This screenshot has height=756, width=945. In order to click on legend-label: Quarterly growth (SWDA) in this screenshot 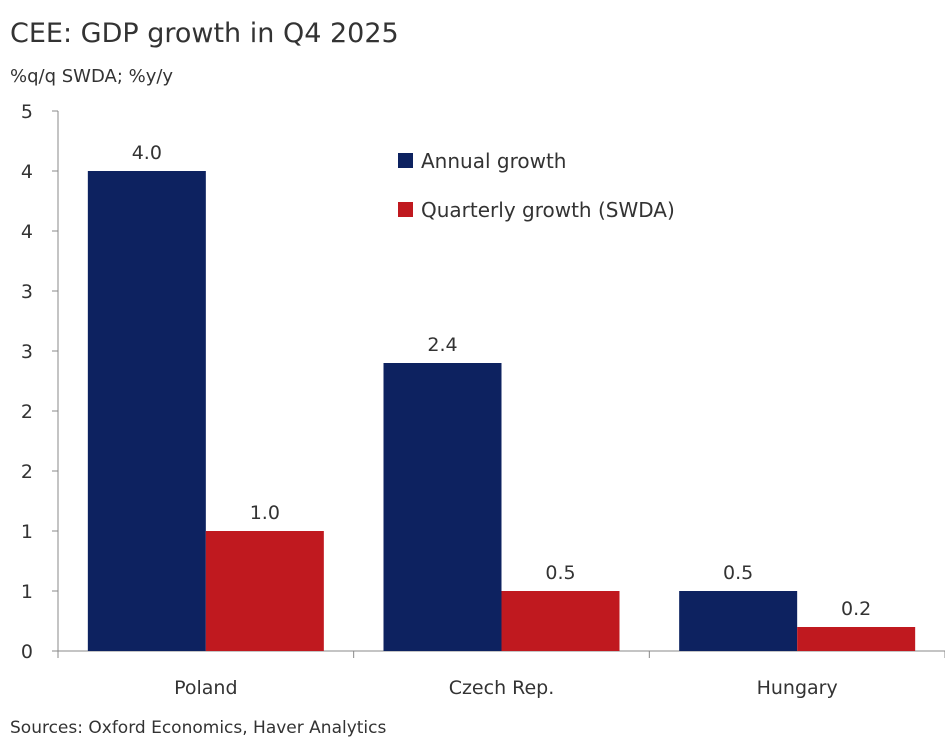, I will do `click(548, 210)`.